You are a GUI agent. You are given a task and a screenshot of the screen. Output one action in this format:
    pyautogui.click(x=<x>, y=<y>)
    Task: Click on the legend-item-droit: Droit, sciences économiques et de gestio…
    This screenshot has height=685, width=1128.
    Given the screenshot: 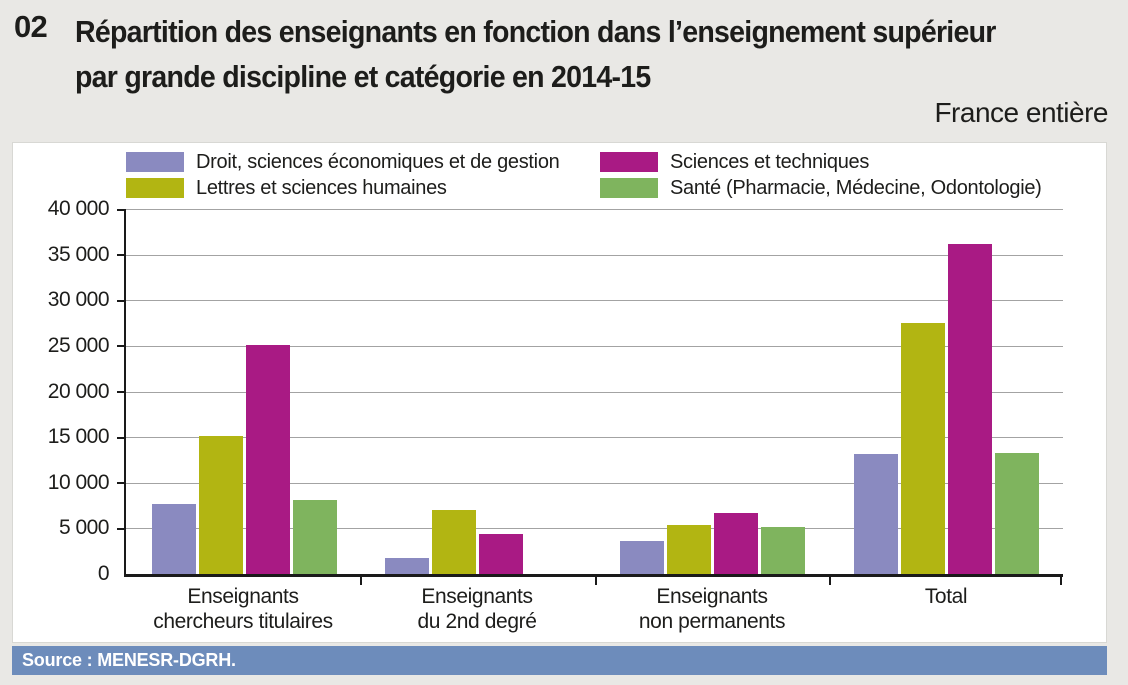 What is the action you would take?
    pyautogui.click(x=363, y=162)
    